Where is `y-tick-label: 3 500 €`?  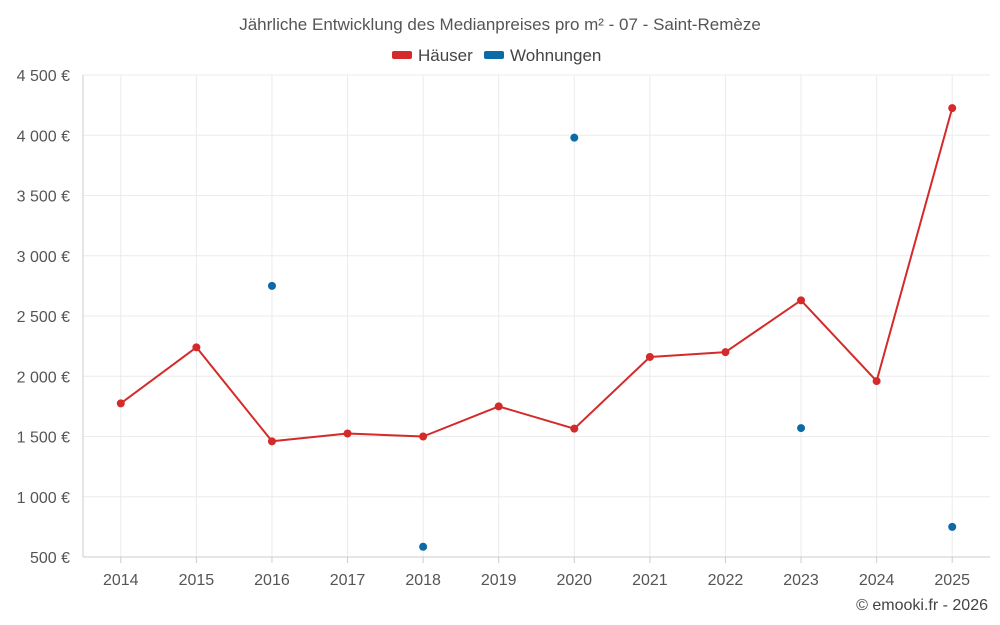
y-tick-label: 3 500 € is located at coordinates (43, 197).